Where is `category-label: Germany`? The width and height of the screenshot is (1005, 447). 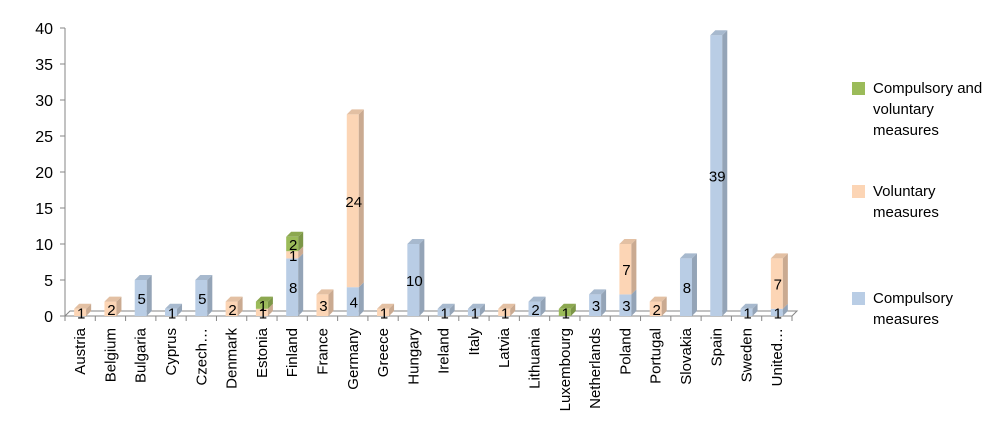
category-label: Germany is located at coordinates (353, 359).